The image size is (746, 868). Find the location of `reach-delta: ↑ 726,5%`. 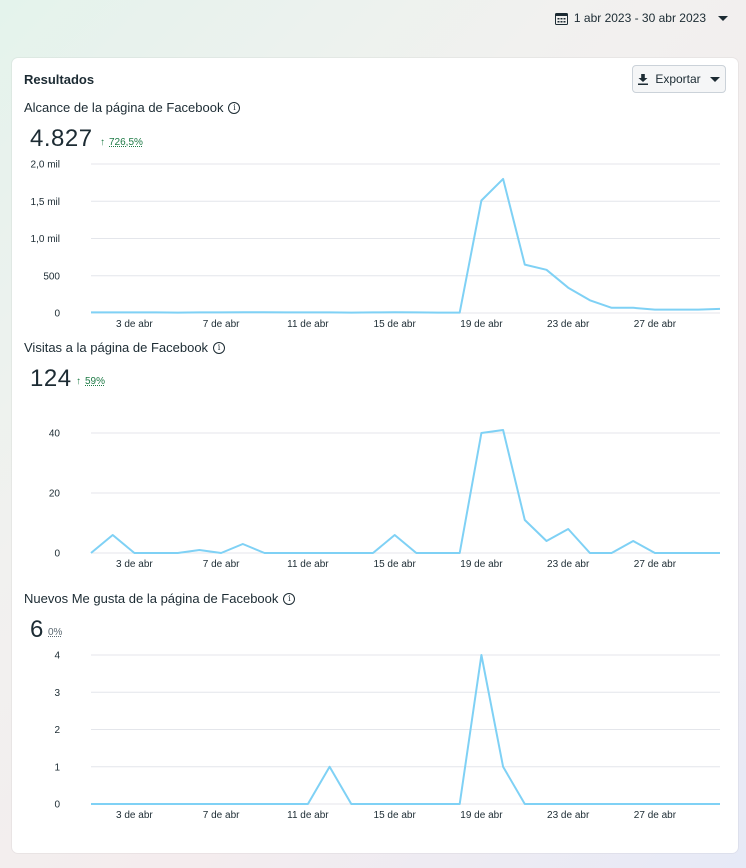

reach-delta: ↑ 726,5% is located at coordinates (121, 142).